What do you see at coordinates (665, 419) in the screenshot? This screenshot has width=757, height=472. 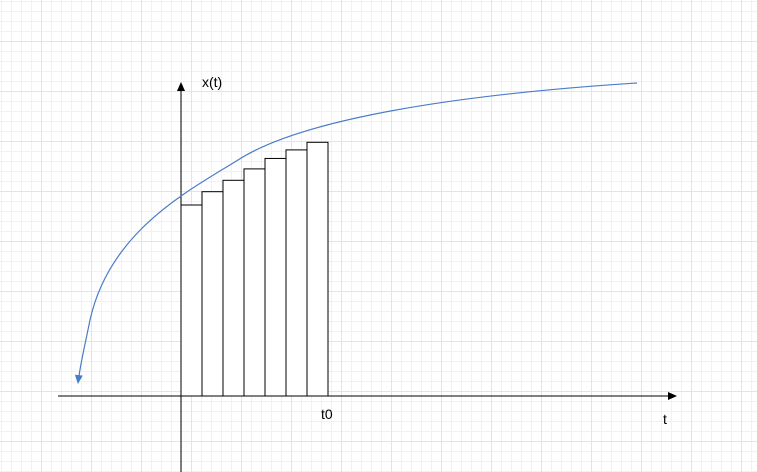 I see `x-axis-label: t` at bounding box center [665, 419].